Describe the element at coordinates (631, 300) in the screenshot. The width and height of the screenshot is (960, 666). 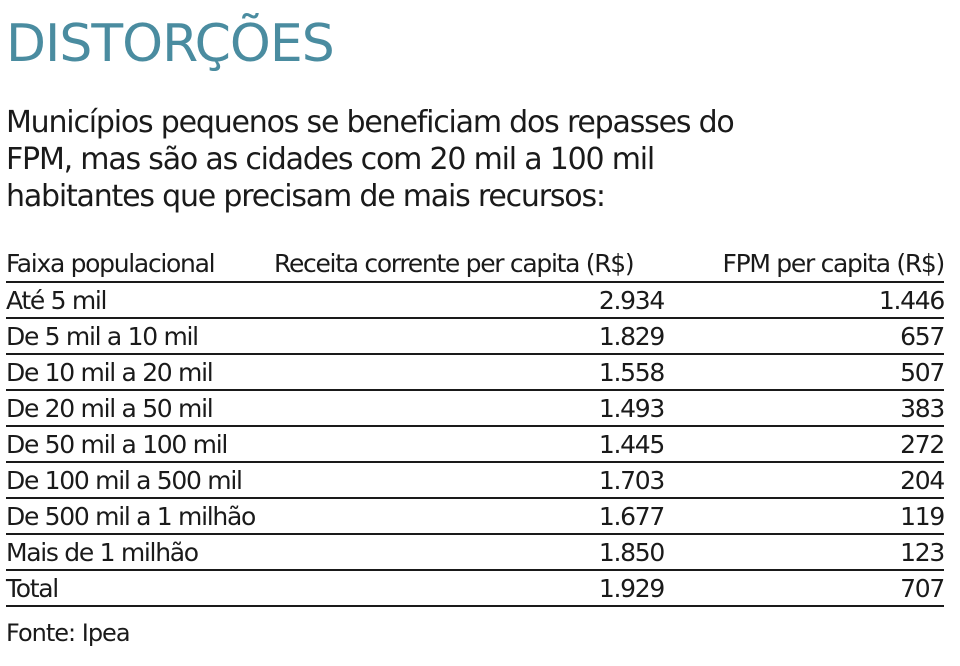
I see `cell-receita-value: 2.934` at that location.